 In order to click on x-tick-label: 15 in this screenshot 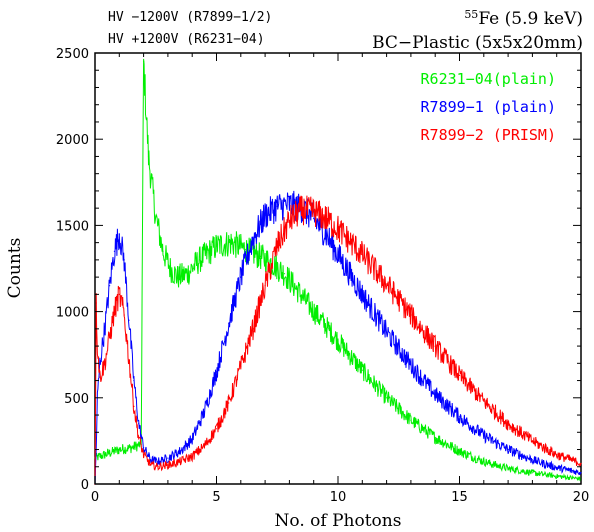, I will do `click(459, 497)`.